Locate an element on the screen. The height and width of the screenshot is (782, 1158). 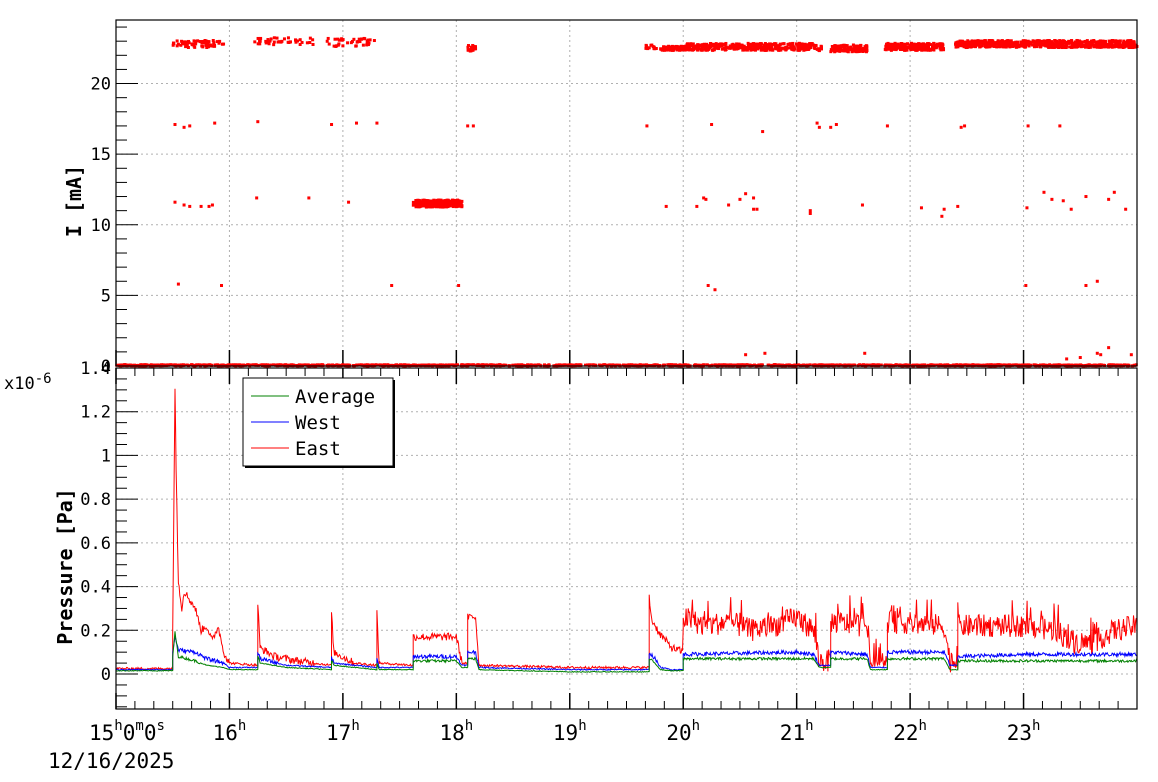
x-axis-date-label: 12/16/2025 is located at coordinates (111, 761).